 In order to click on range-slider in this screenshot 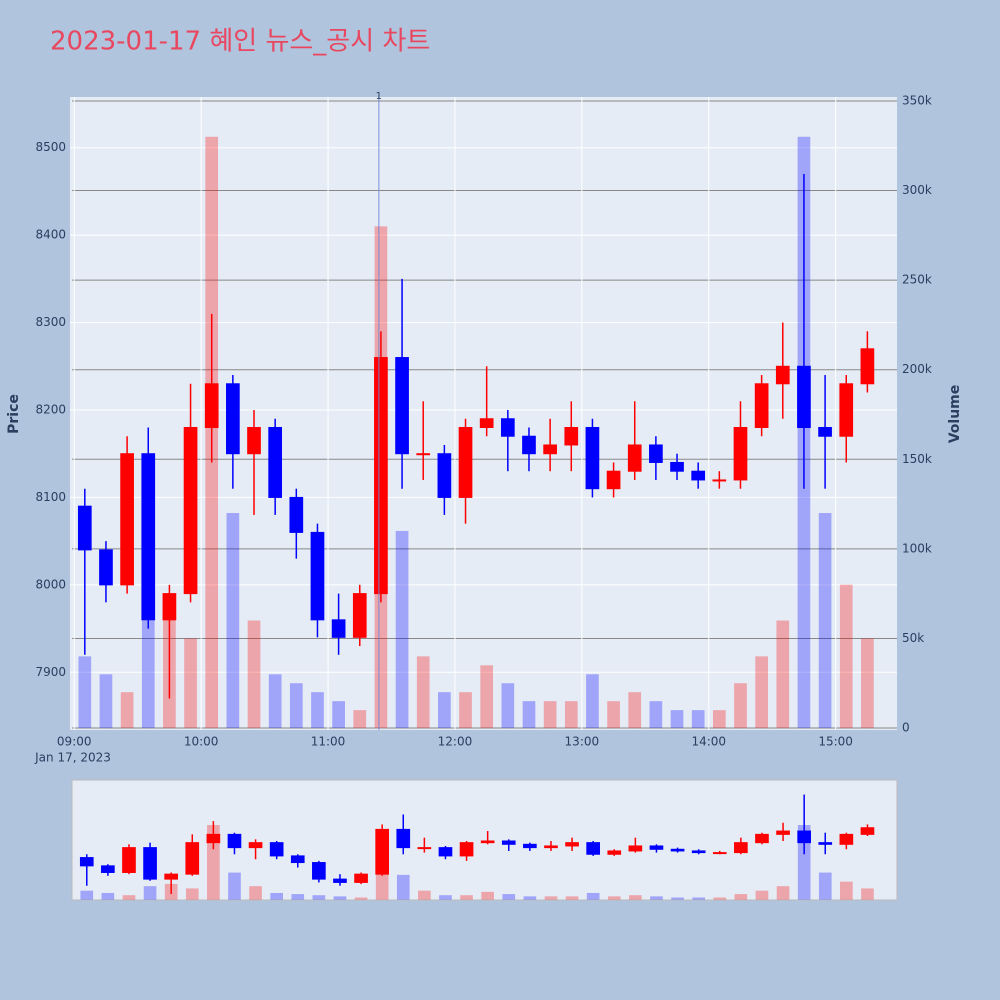, I will do `click(484, 840)`.